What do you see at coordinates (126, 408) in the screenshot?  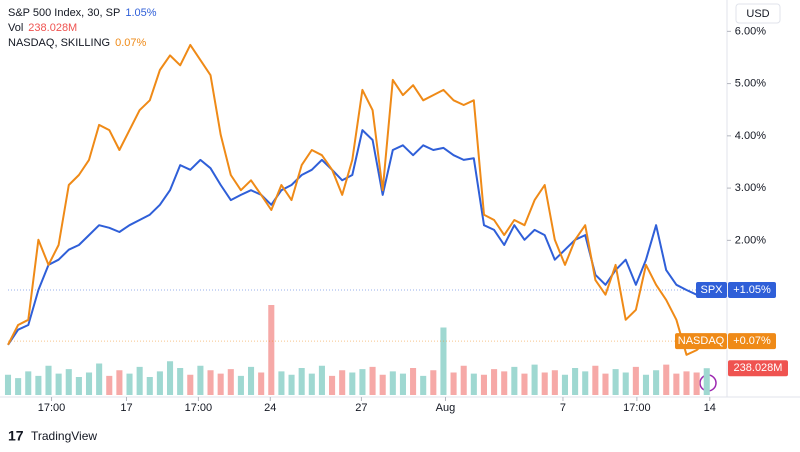 I see `x-tick-label: 17` at bounding box center [126, 408].